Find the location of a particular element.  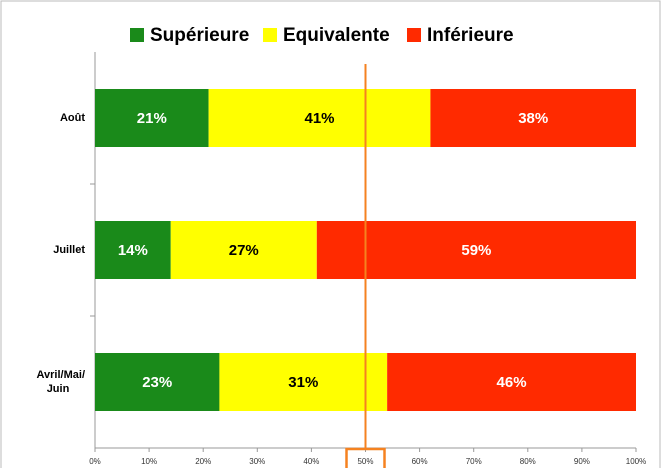

x-tick-label: 70% is located at coordinates (474, 461).